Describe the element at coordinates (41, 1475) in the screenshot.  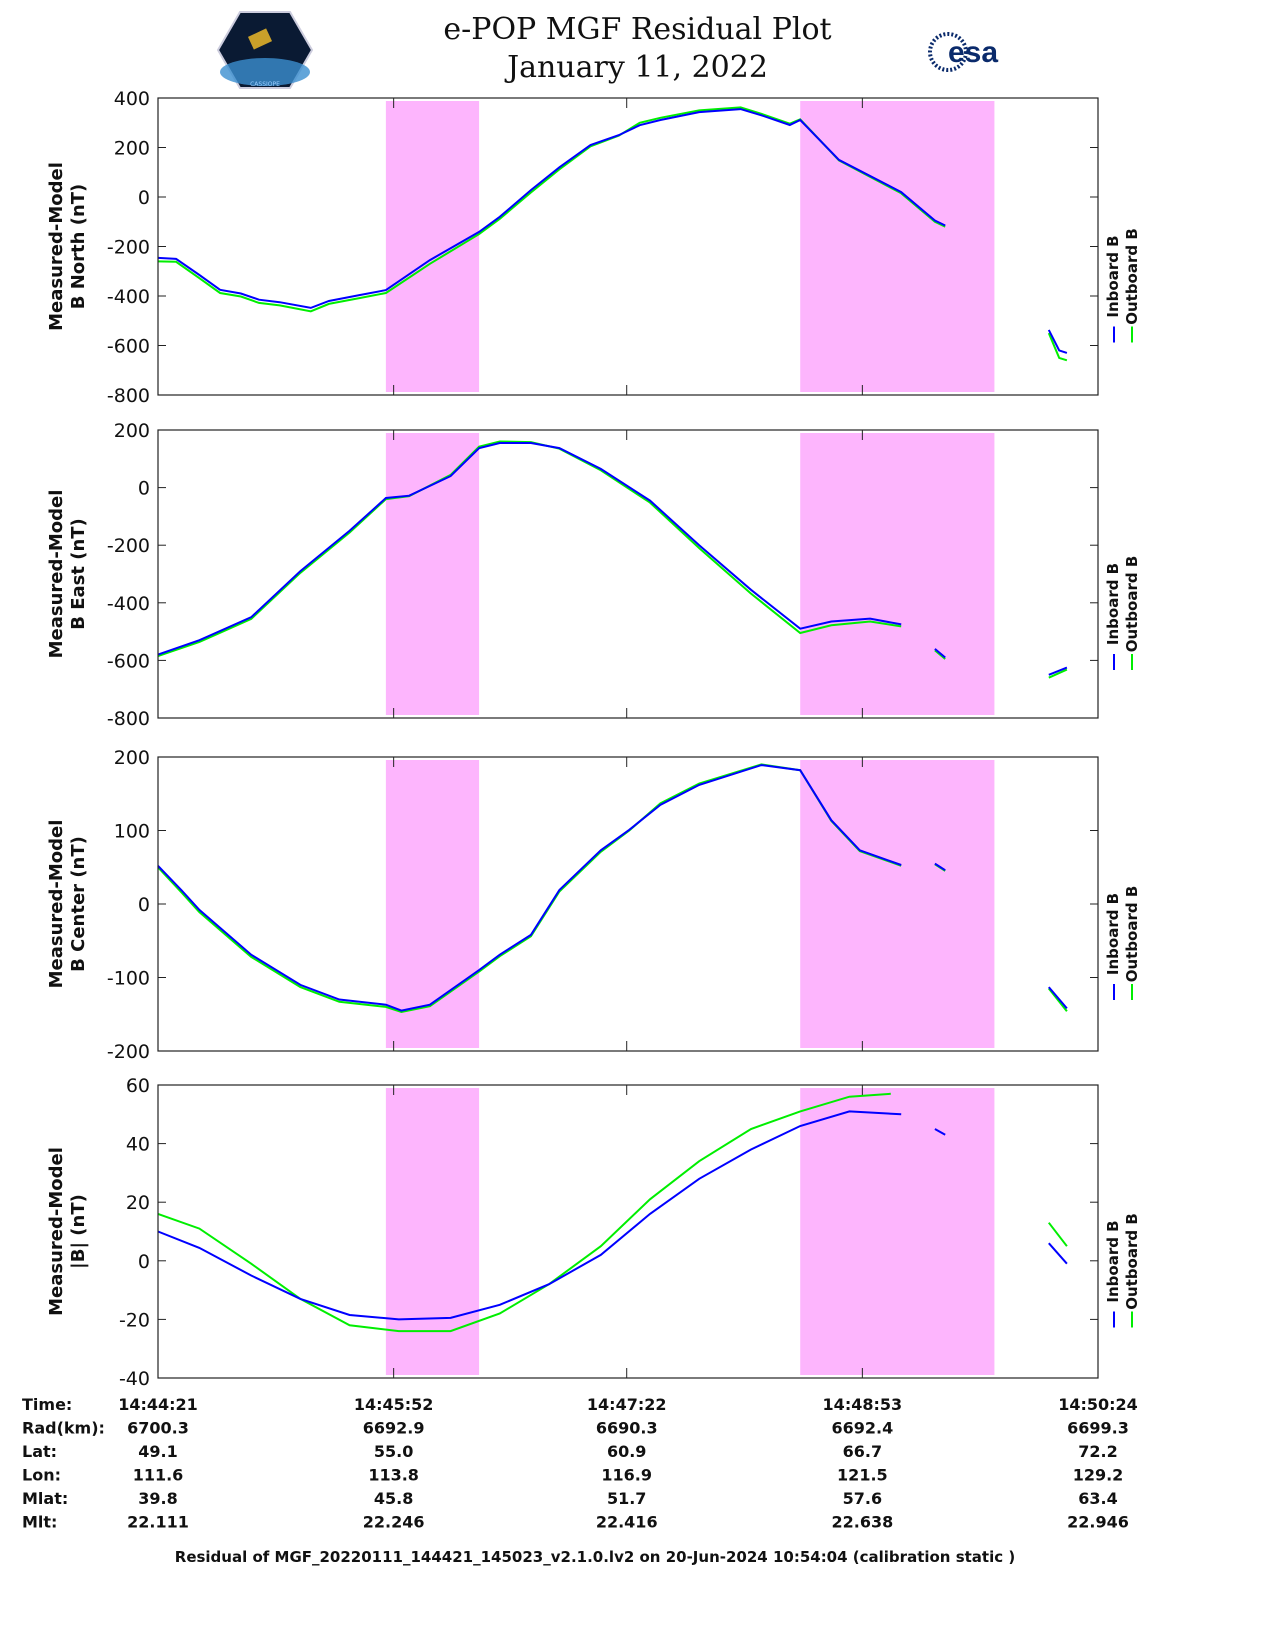
I see `info-row-label: Lon:` at that location.